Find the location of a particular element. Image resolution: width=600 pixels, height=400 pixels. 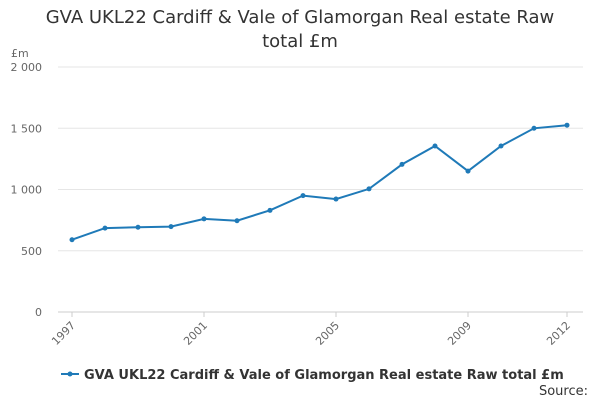

x-tick-label: 2005 is located at coordinates (327, 333).